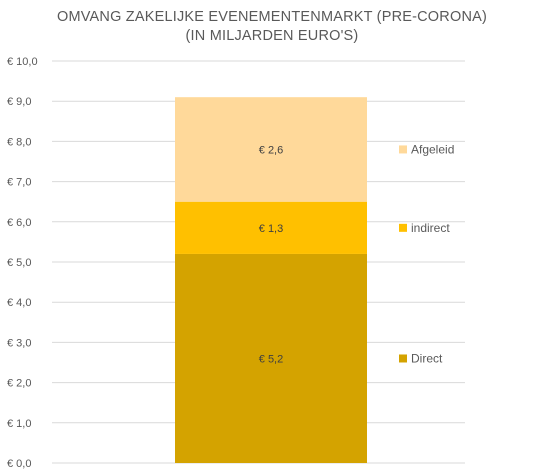  Describe the element at coordinates (432, 149) in the screenshot. I see `legend-label-afgeleid: Afgeleid` at that location.